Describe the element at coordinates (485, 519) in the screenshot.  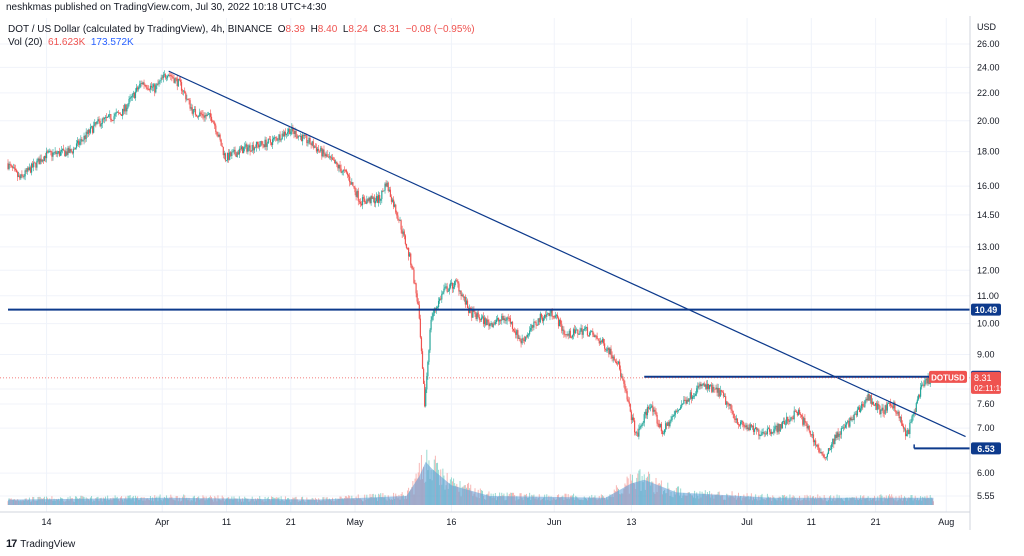
I see `time-axis: 14 Apr 11 21 May 16 Jun 13 Jul 11 21 Aug` at that location.